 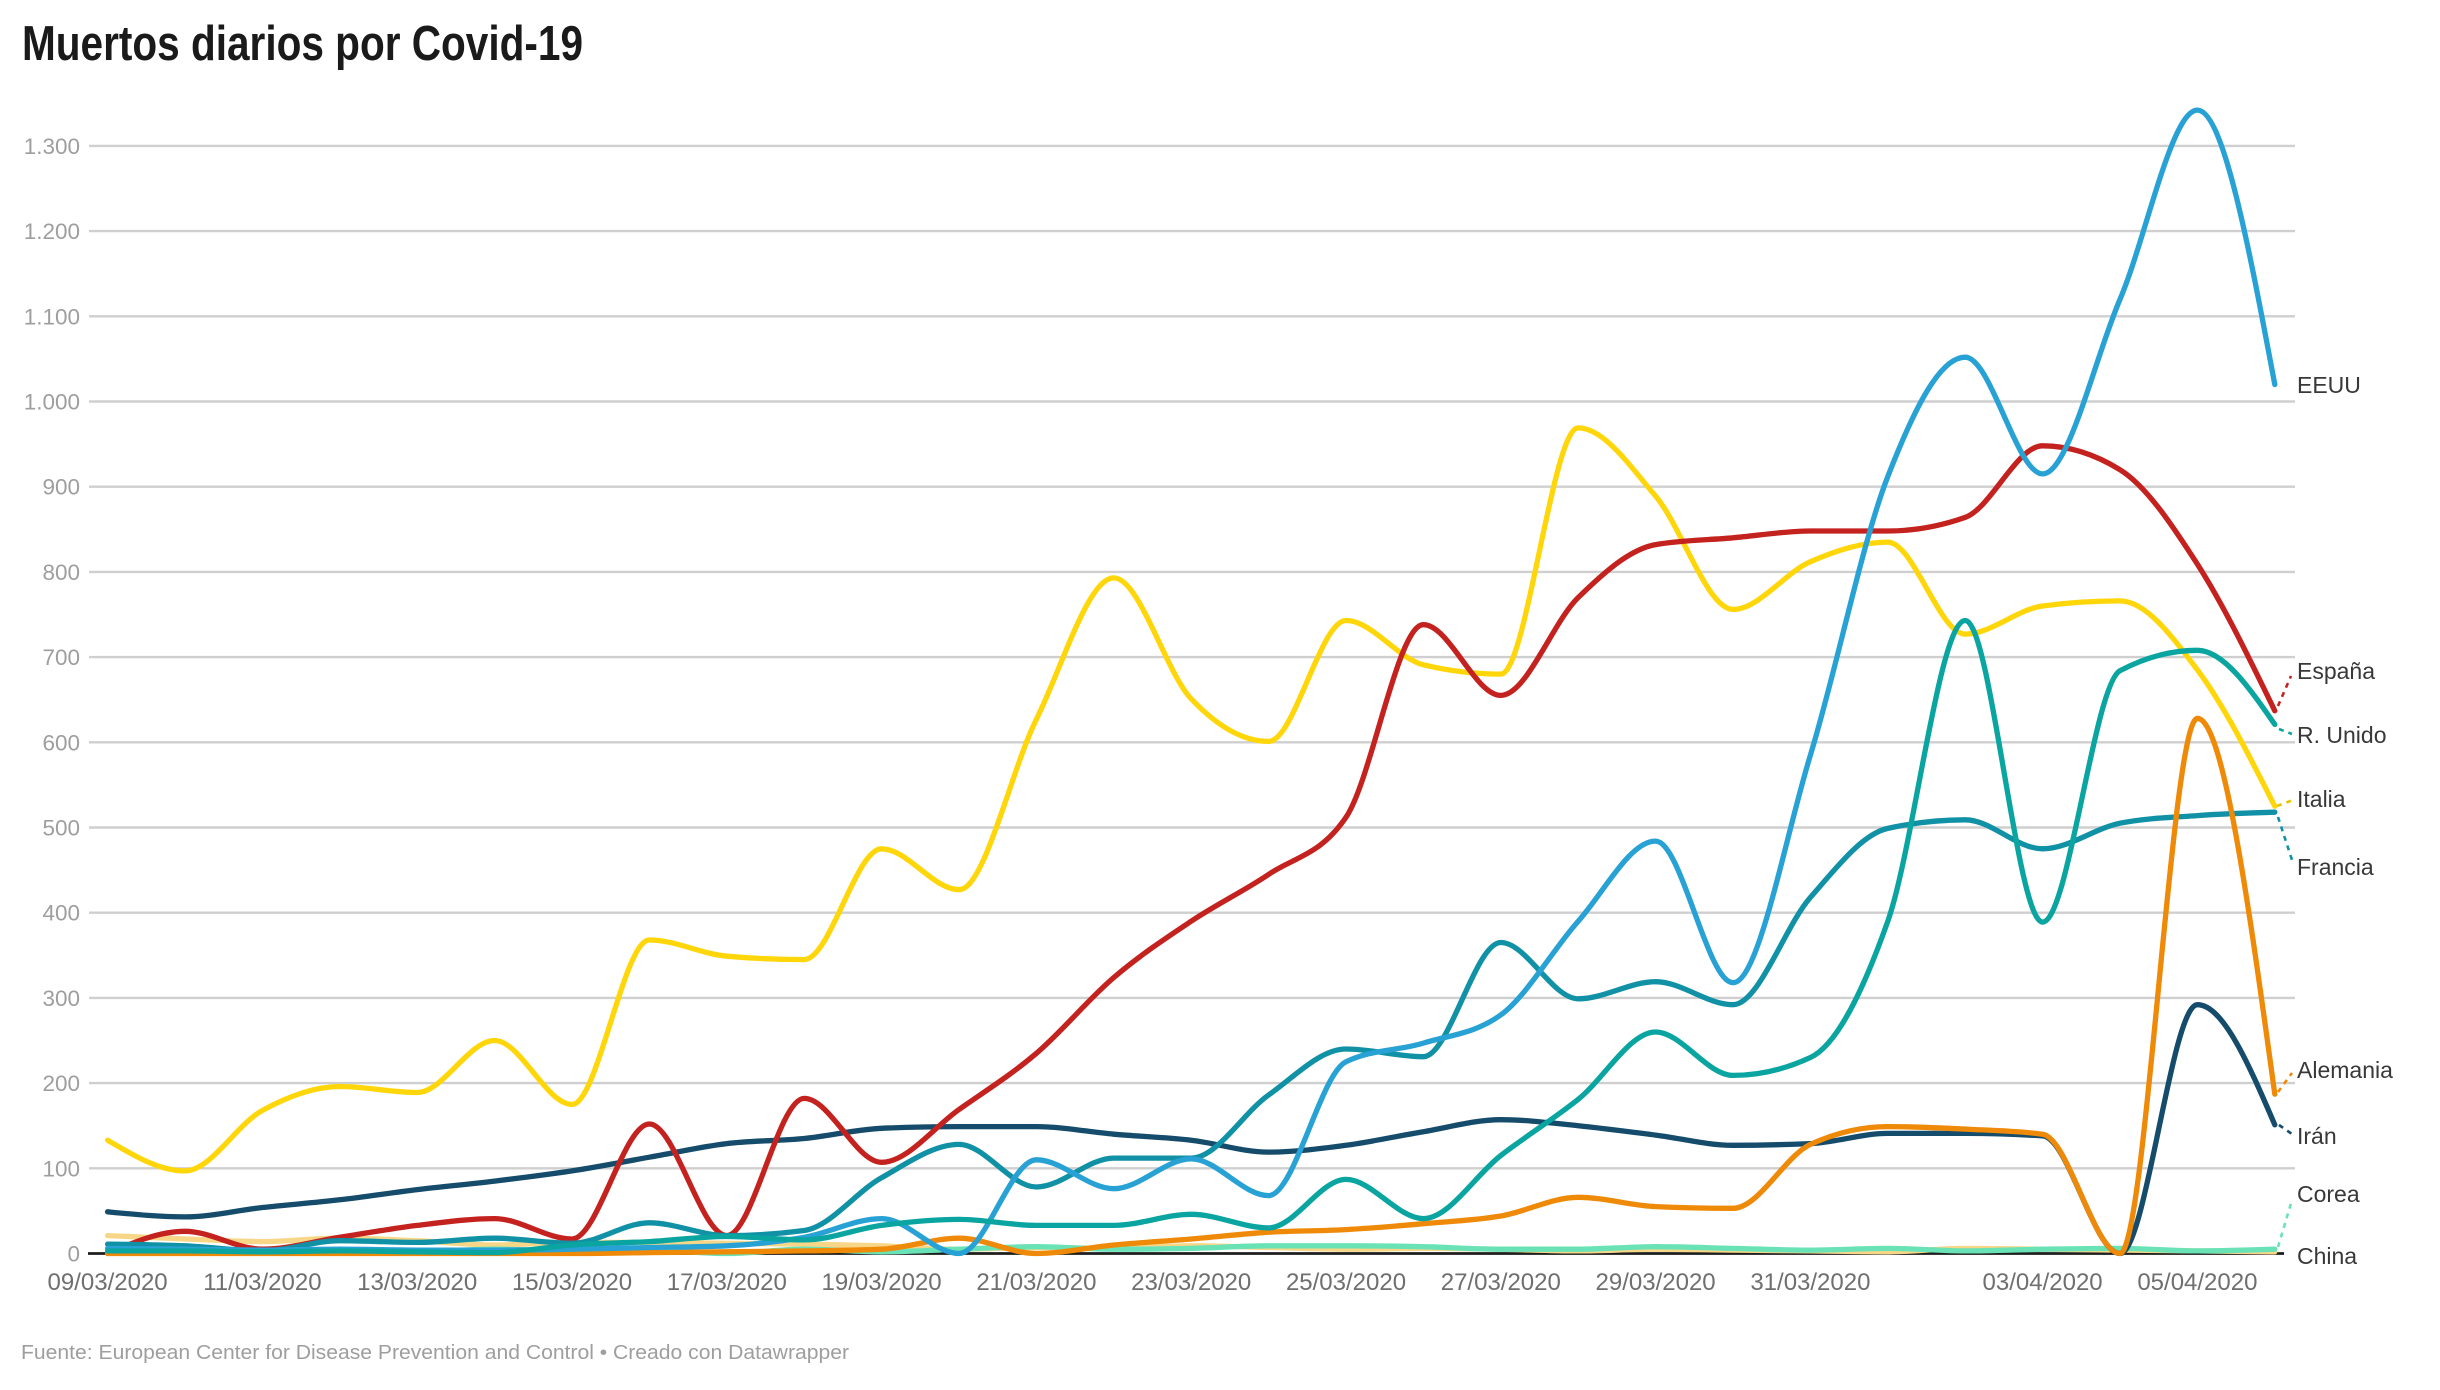 What do you see at coordinates (1810, 1282) in the screenshot?
I see `svg-text: 31/03/2020` at bounding box center [1810, 1282].